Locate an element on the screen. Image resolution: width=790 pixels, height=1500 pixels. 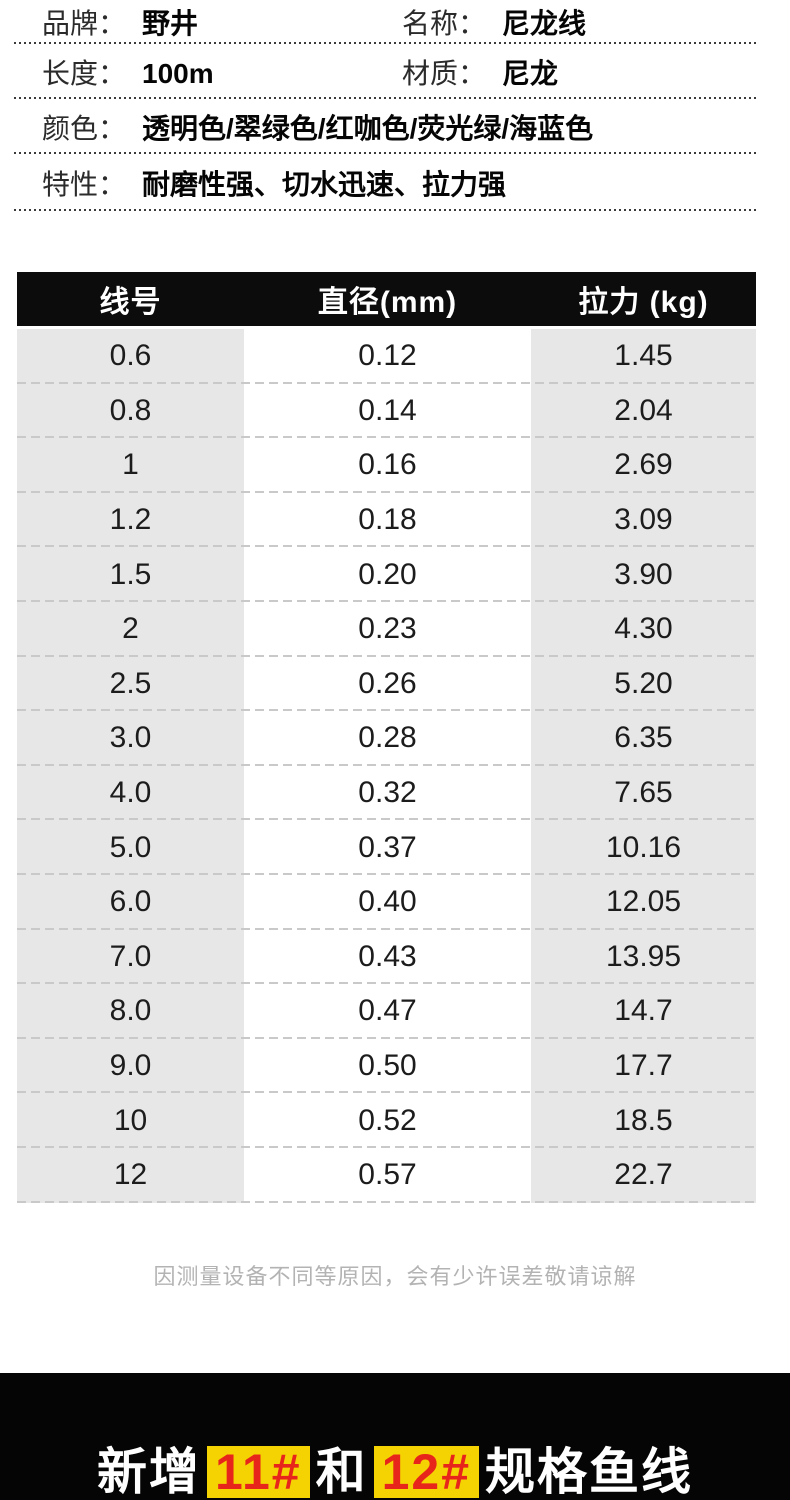
attr-pair-features: 特性： 耐磨性强、切水迅速、拉力强 is located at coordinates (274, 183).